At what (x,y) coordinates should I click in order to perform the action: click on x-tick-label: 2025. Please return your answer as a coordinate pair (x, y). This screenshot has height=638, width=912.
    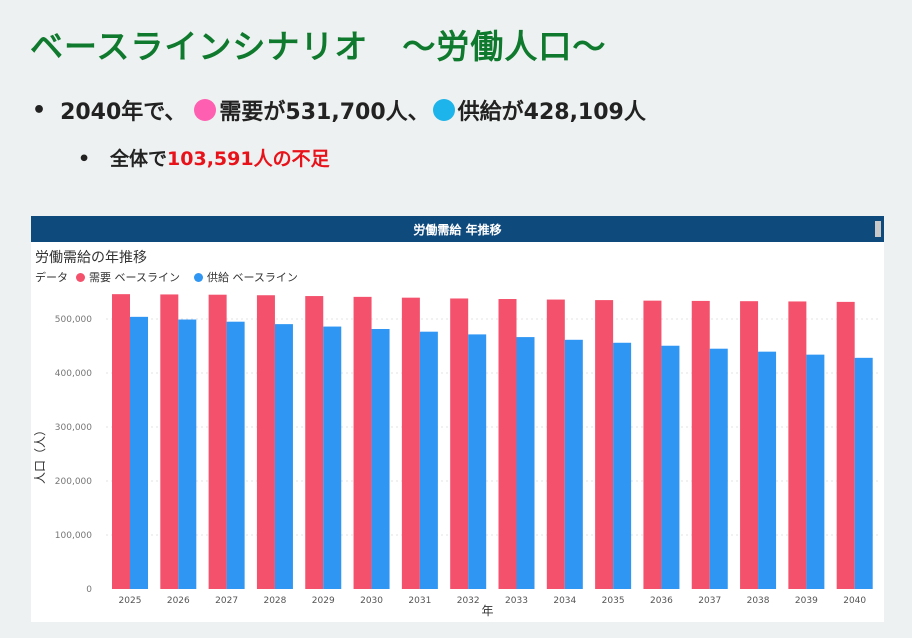
    Looking at the image, I should click on (130, 601).